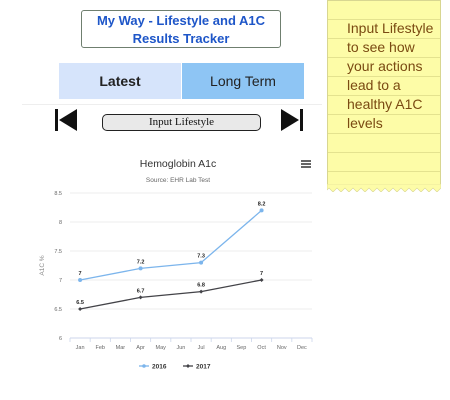 The height and width of the screenshot is (400, 450). Describe the element at coordinates (141, 291) in the screenshot. I see `data-label: 6.7` at that location.